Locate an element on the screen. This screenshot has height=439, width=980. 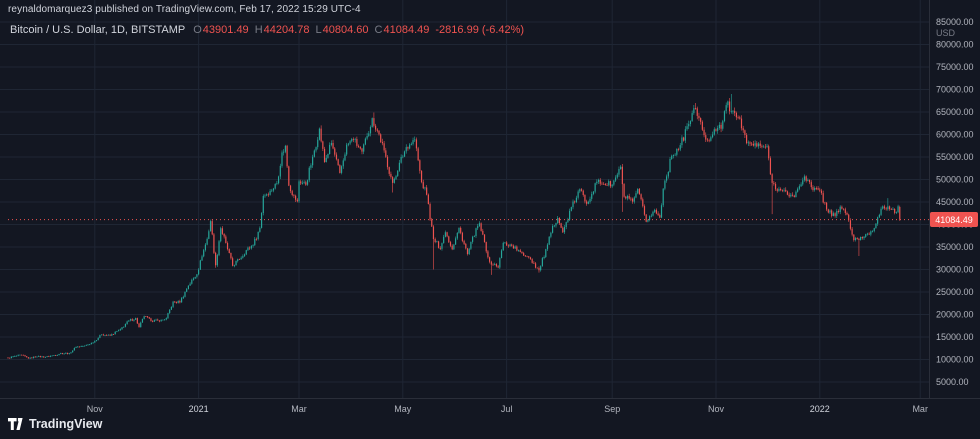
price-tick-label: 70000.00 is located at coordinates (955, 90).